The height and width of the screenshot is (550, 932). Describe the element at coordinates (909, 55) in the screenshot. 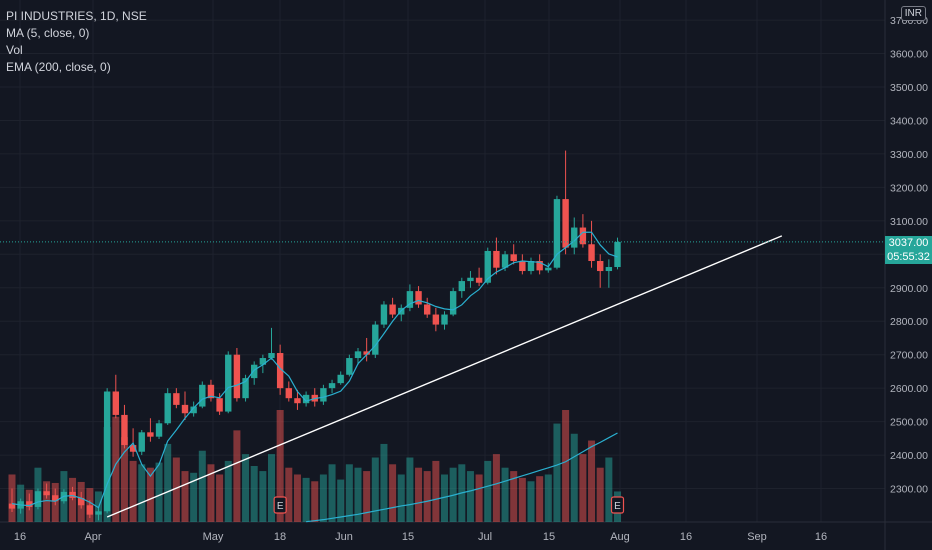

I see `y-tick-label: 3600.00` at that location.